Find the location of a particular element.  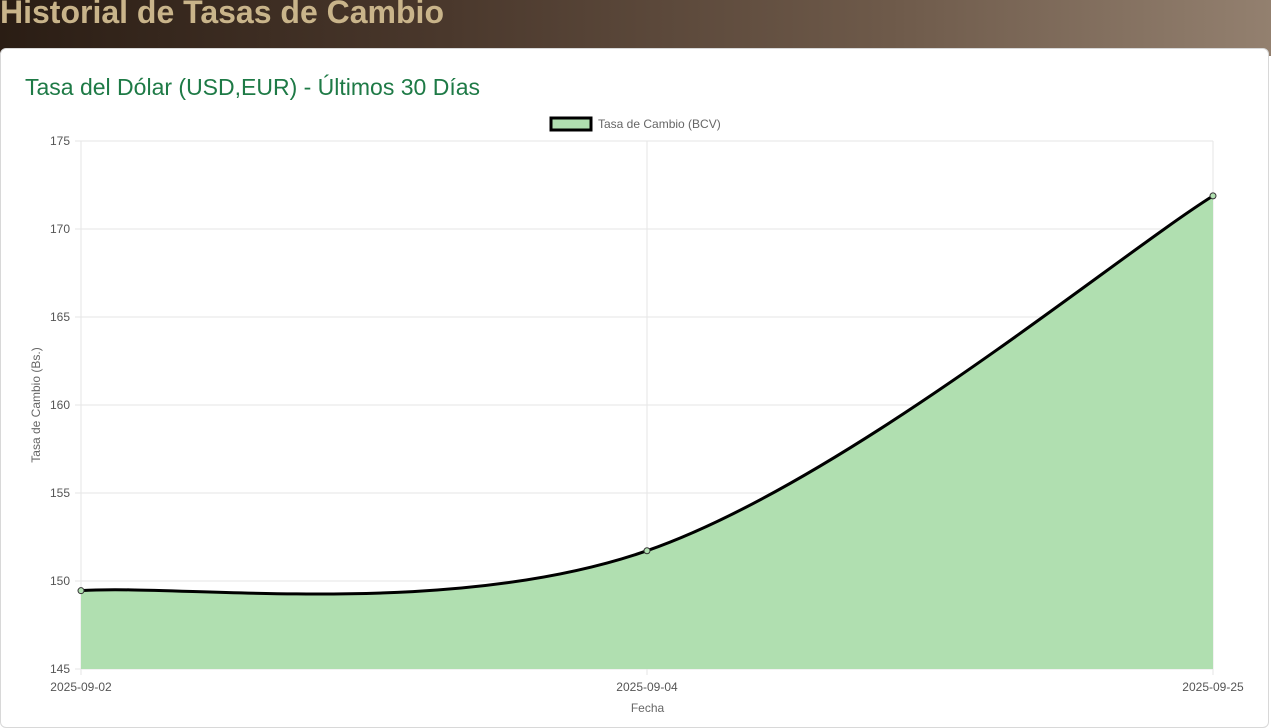

y-tick-label: 170 is located at coordinates (60, 229).